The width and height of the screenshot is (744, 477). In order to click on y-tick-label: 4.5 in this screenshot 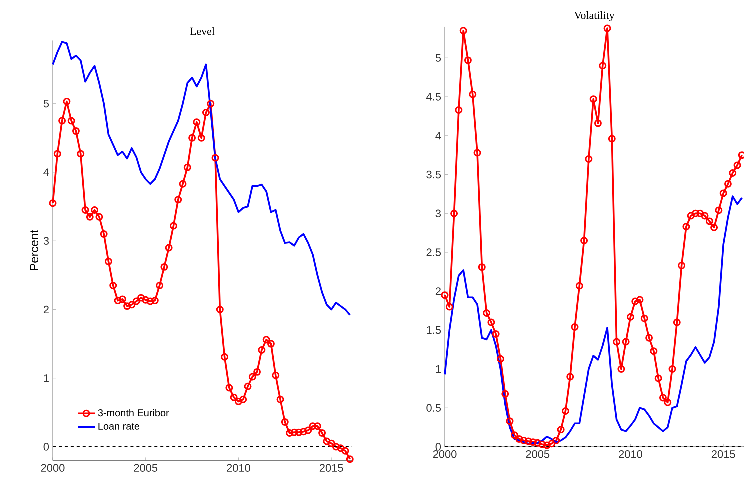, I will do `click(434, 97)`.